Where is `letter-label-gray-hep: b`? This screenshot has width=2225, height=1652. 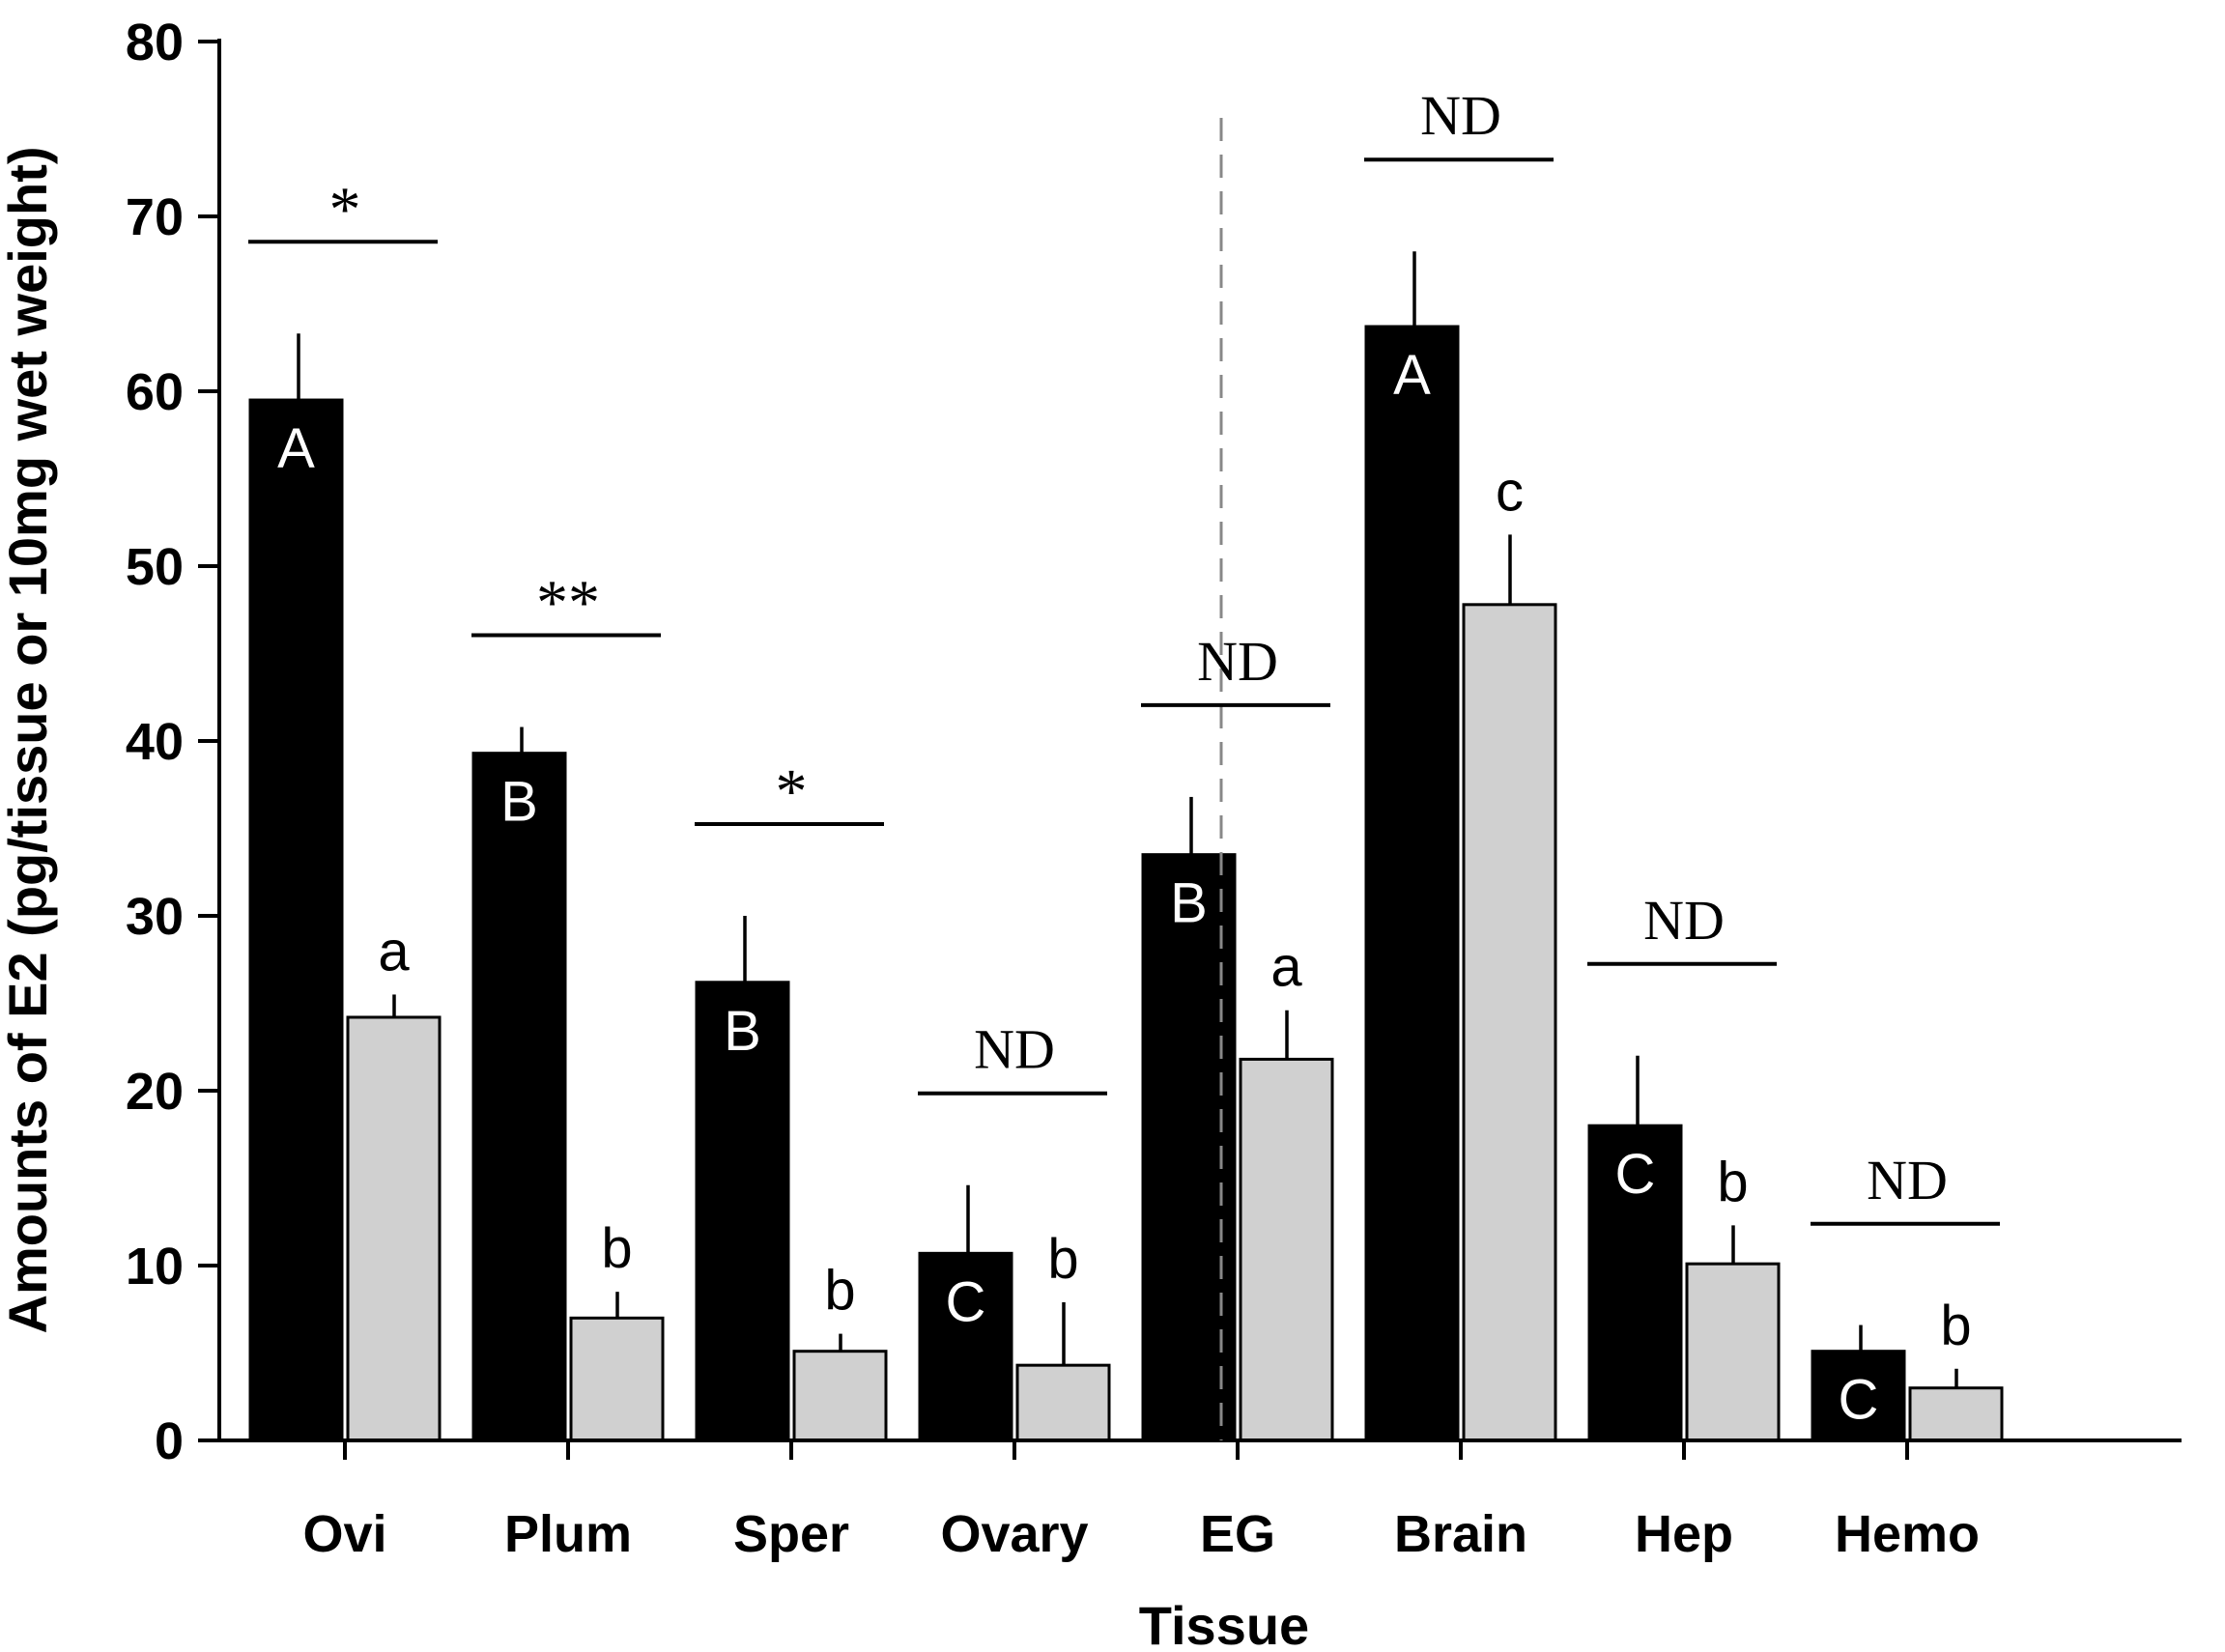 letter-label-gray-hep: b is located at coordinates (1732, 1182).